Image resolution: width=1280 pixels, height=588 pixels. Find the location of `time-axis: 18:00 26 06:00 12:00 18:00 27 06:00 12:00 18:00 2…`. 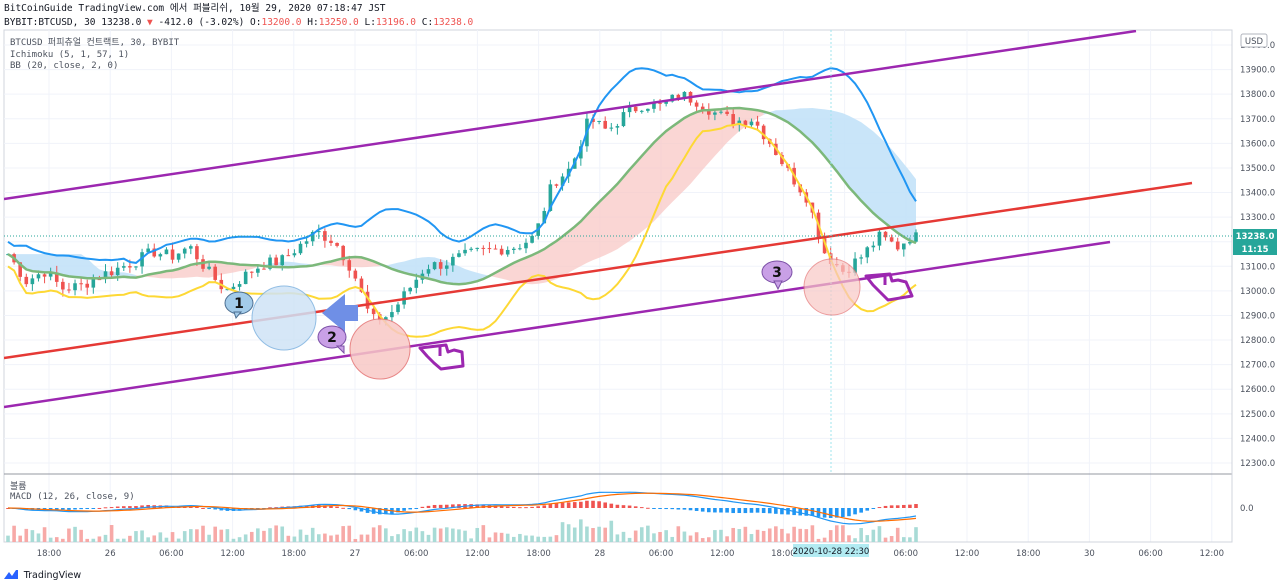

time-axis: 18:00 26 06:00 12:00 18:00 27 06:00 12:00 18:00 2… is located at coordinates (630, 554).